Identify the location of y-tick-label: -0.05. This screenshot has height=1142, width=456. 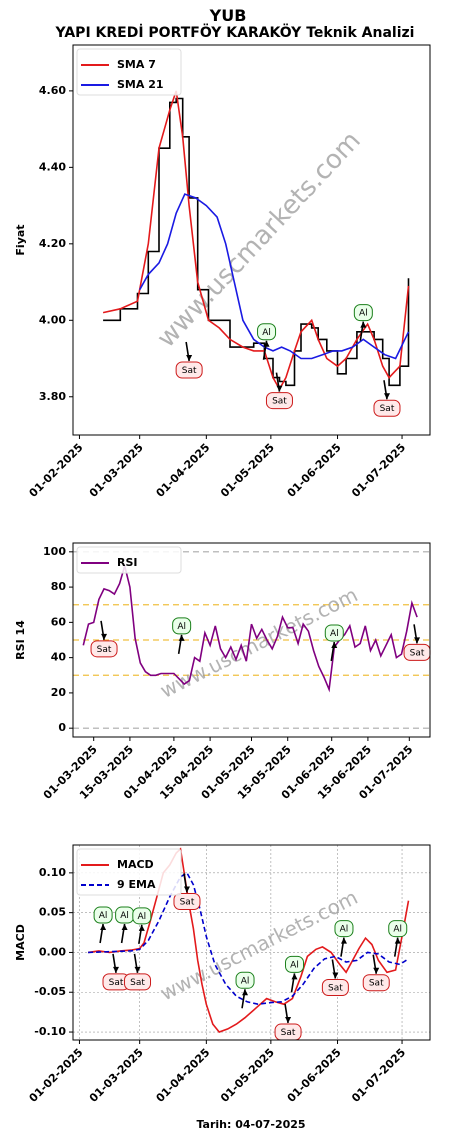
(50, 991).